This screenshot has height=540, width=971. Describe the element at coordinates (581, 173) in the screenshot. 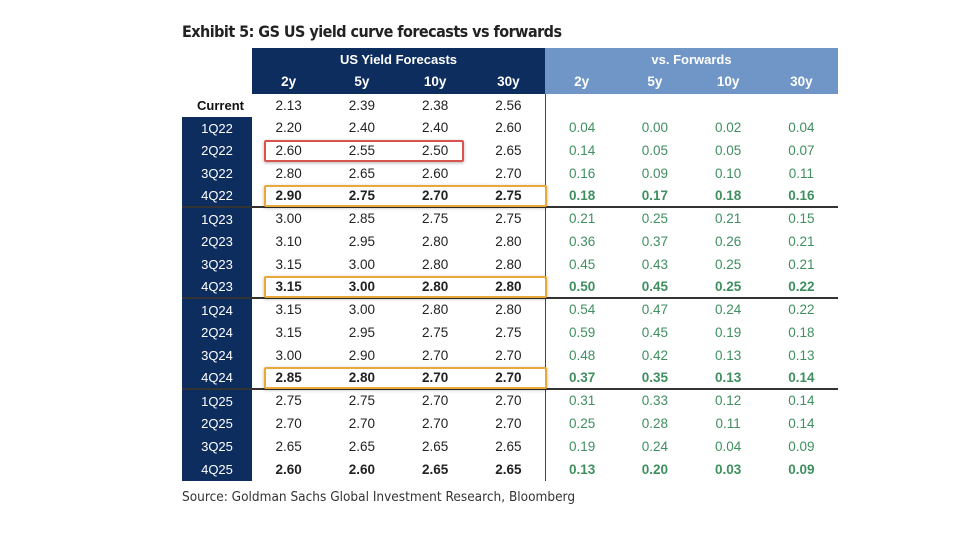

I see `forward-cell: 0.16` at that location.